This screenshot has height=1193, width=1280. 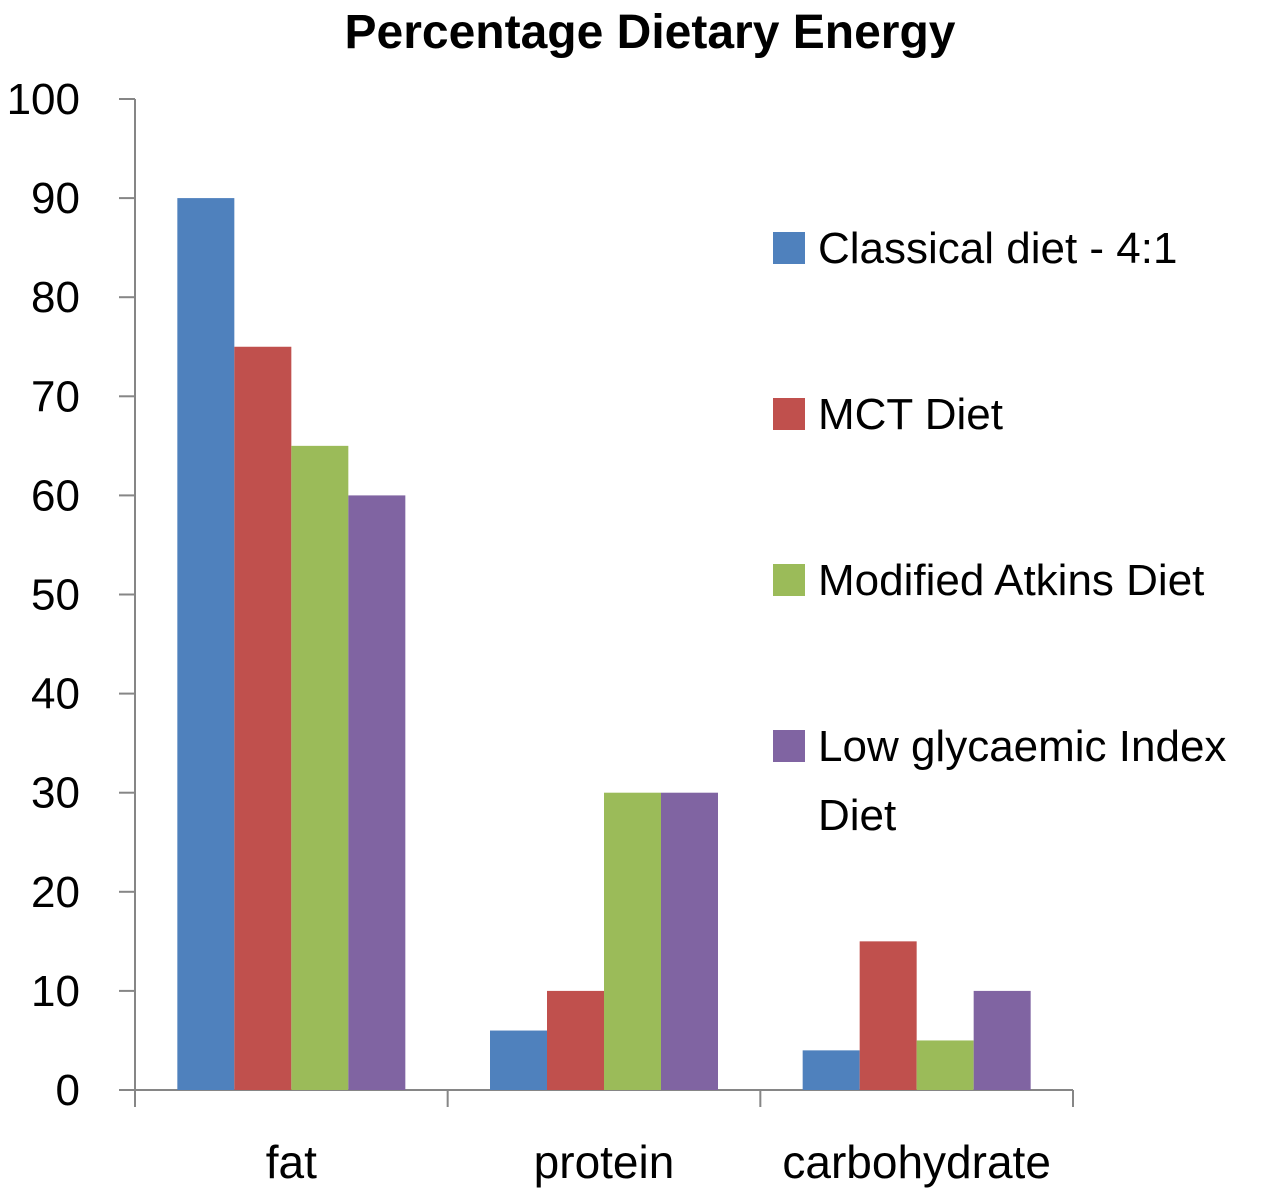 I want to click on x-category-label: protein, so click(x=604, y=1162).